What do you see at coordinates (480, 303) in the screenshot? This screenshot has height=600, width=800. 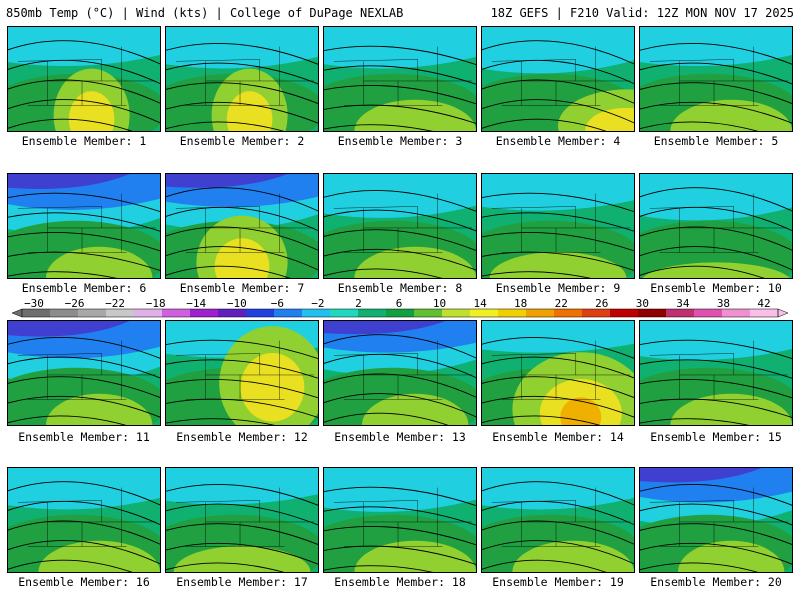 I see `colorbar-tick-label: 14` at bounding box center [480, 303].